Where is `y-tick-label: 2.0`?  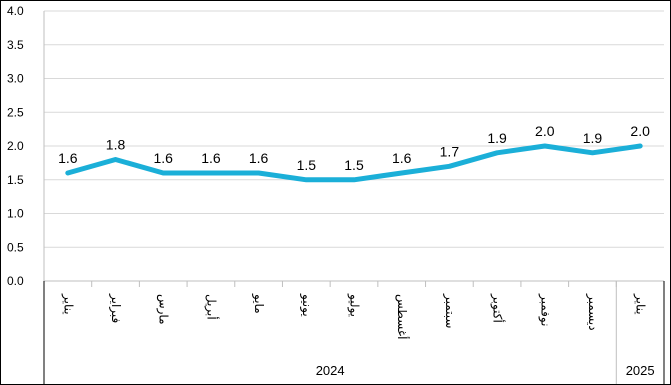
y-tick-label: 2.0 is located at coordinates (15, 146).